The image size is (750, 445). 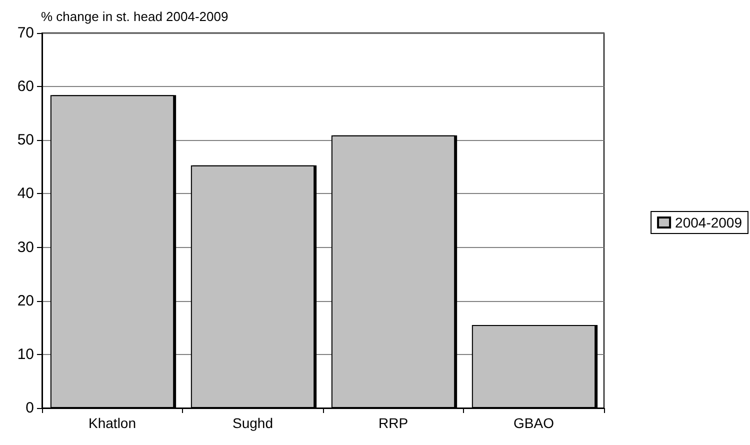 I want to click on y-tick-label: 10, so click(x=25, y=354).